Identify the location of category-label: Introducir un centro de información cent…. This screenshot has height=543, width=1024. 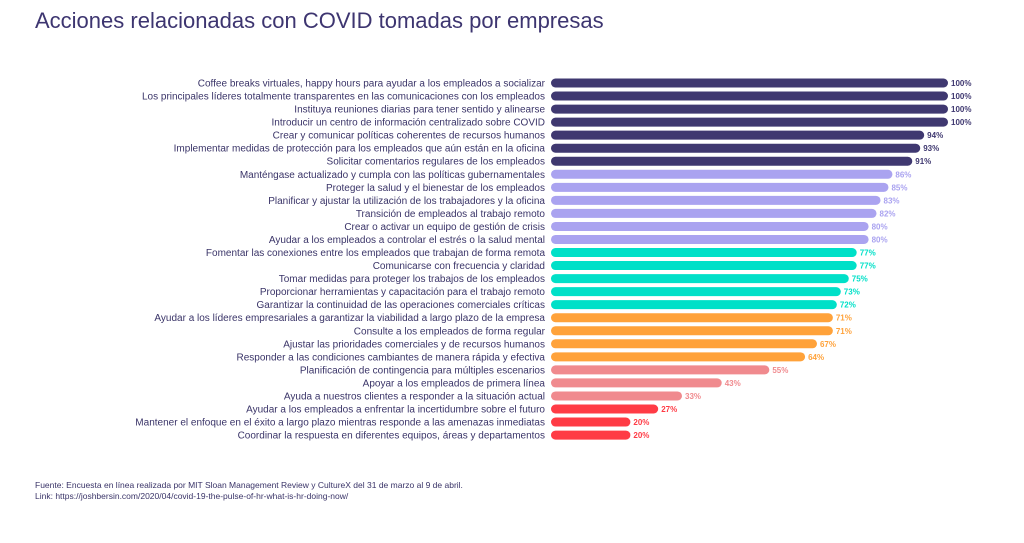
(408, 123).